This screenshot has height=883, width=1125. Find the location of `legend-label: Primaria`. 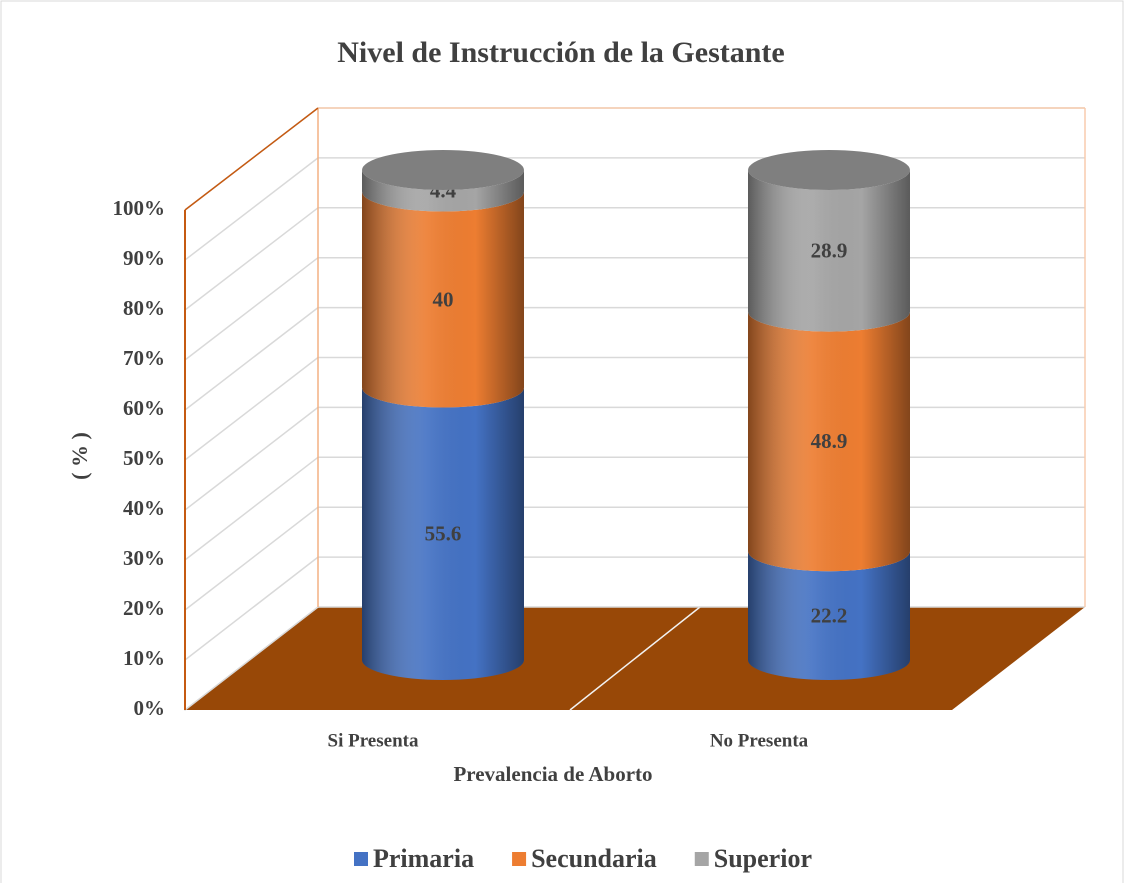

legend-label: Primaria is located at coordinates (423, 858).